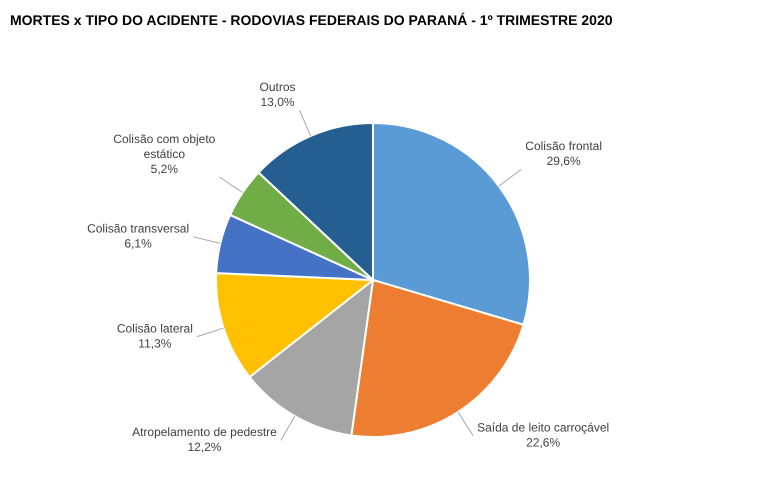 The image size is (757, 497). Describe the element at coordinates (205, 432) in the screenshot. I see `slice-label: Atropelamento de pedestre` at that location.